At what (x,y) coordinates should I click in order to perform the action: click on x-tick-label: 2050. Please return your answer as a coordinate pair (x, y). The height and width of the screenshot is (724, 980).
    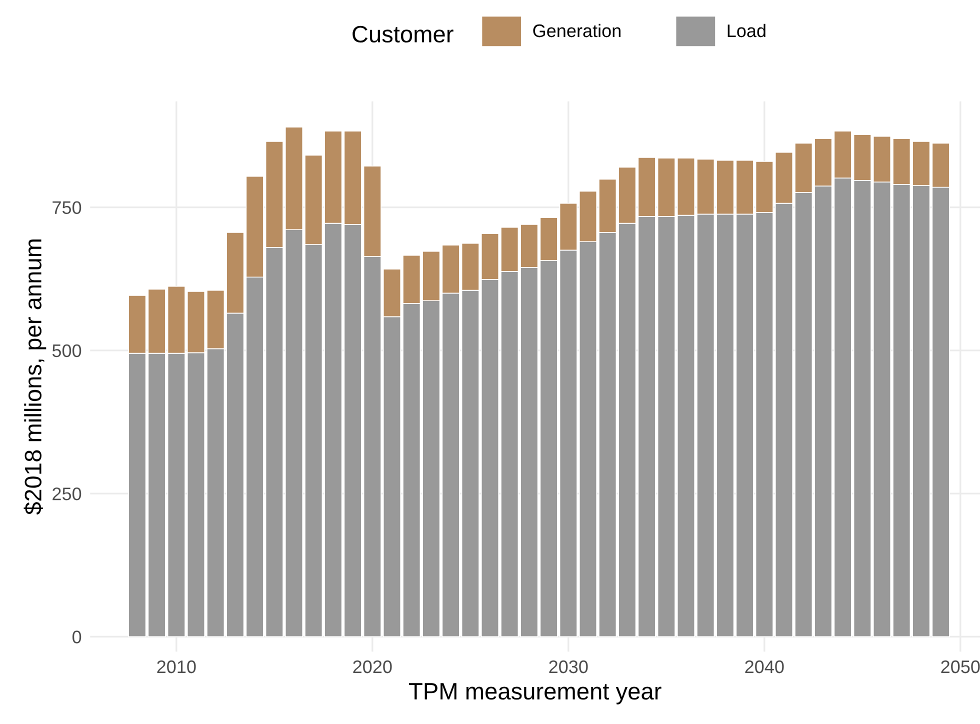
    Looking at the image, I should click on (960, 667).